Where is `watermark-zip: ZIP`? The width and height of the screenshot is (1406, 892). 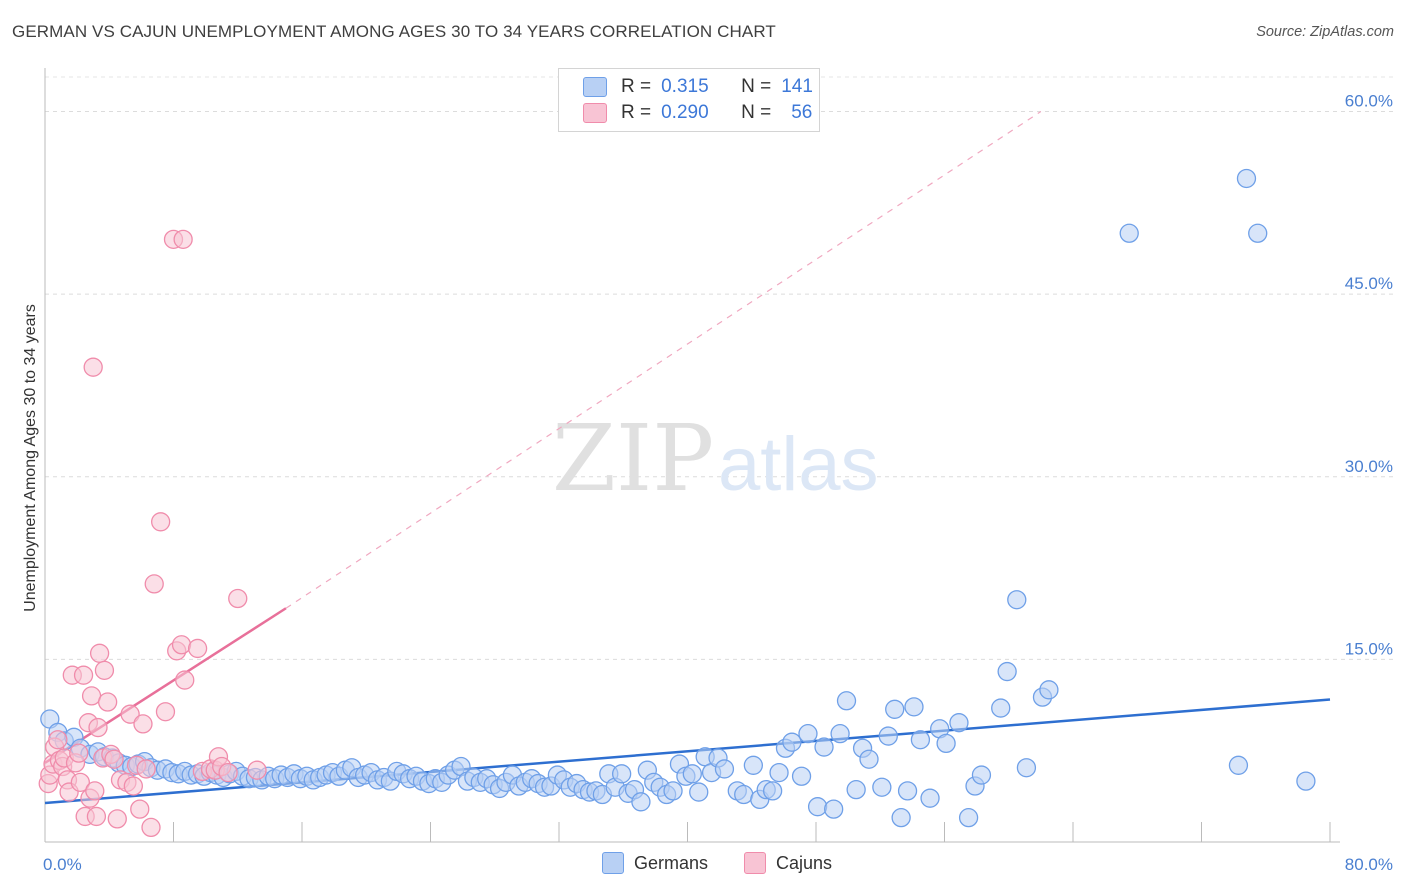
watermark-zip: ZIP is located at coordinates (633, 458).